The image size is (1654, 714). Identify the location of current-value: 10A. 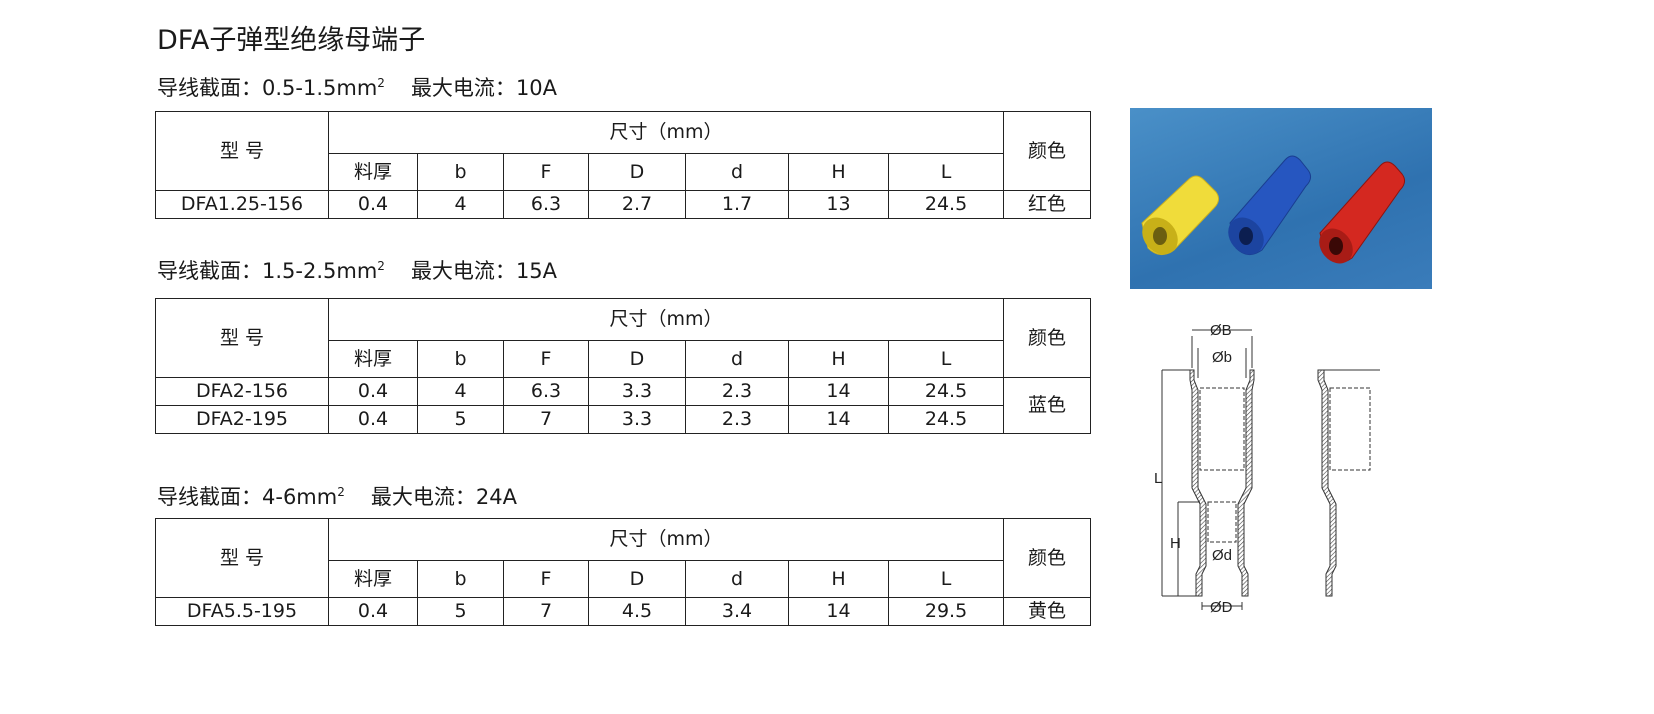
(536, 88).